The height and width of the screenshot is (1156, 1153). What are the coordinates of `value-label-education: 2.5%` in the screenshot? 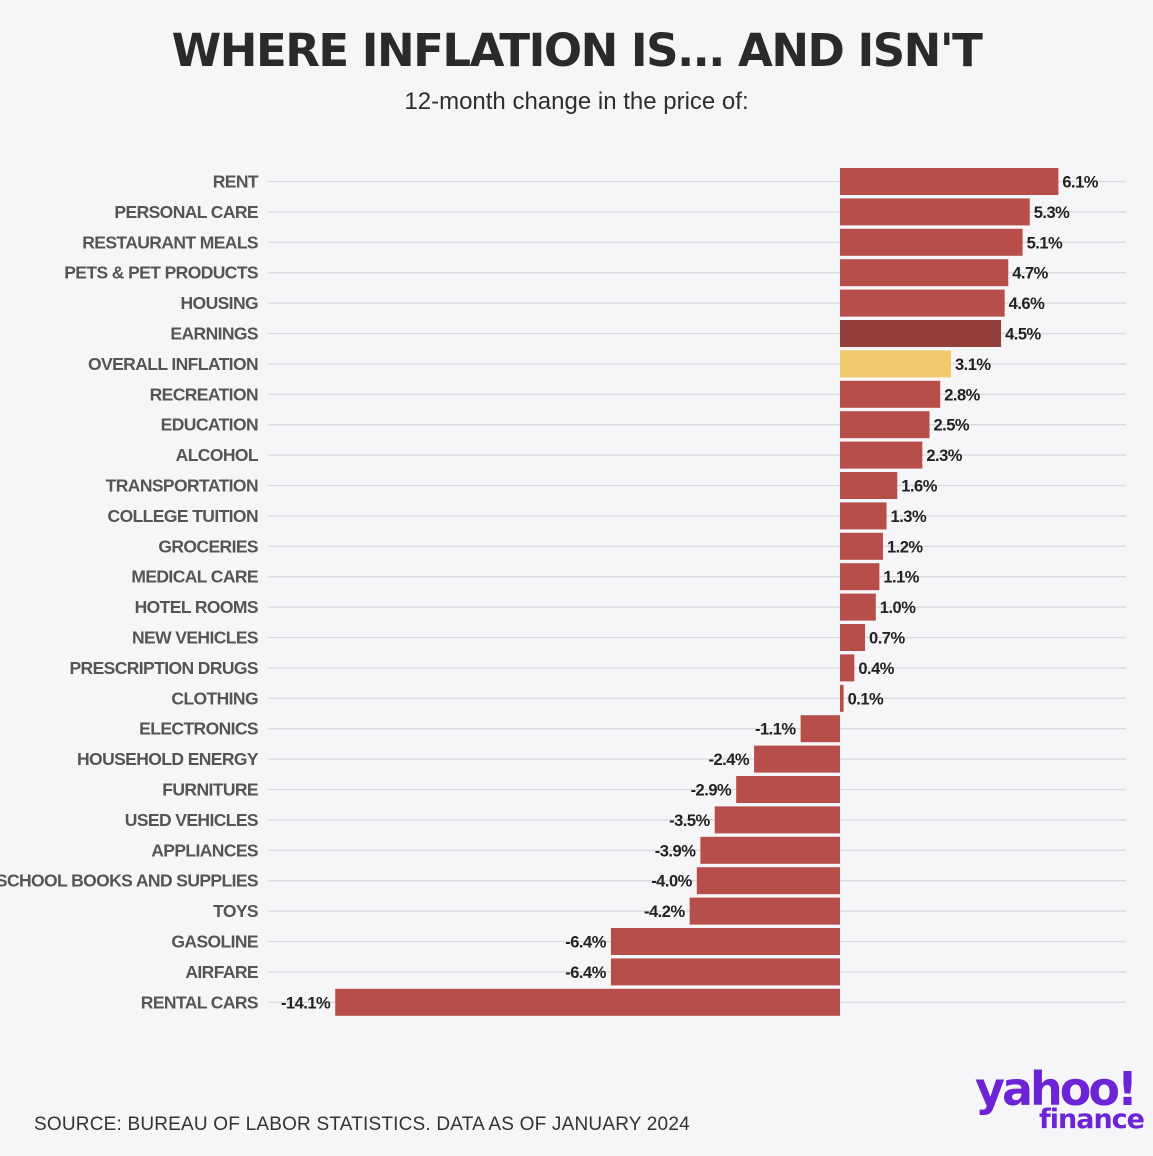 It's located at (952, 426).